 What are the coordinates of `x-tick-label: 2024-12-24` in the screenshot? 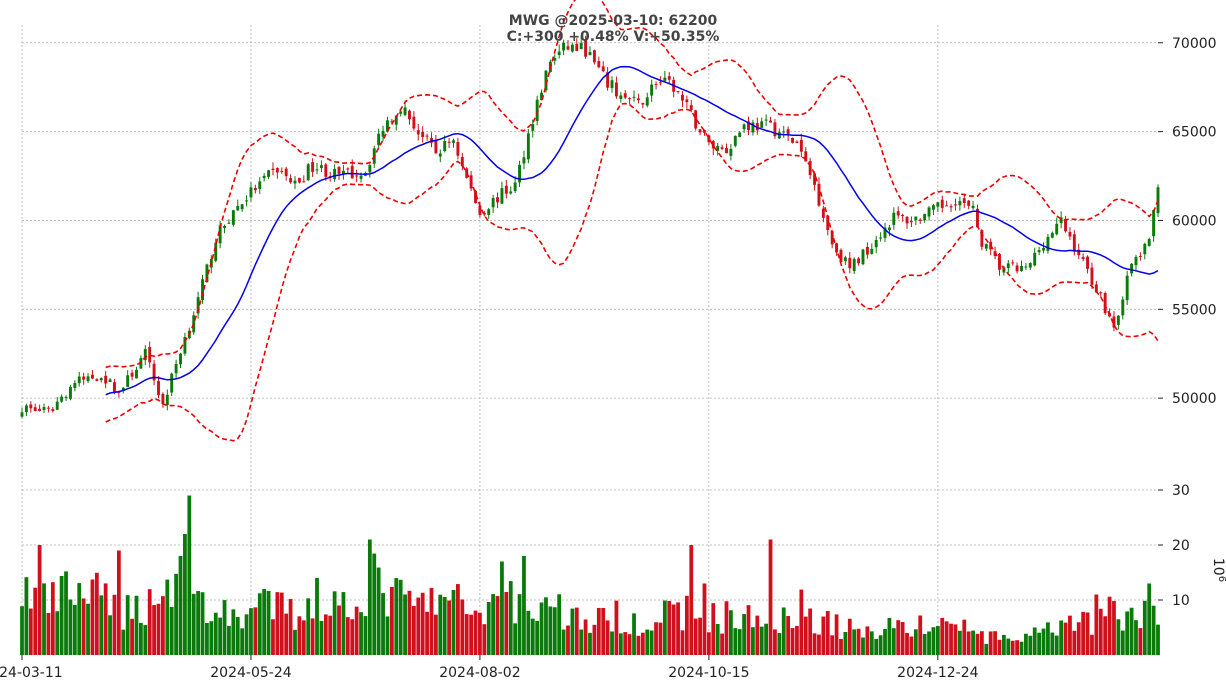 It's located at (937, 673).